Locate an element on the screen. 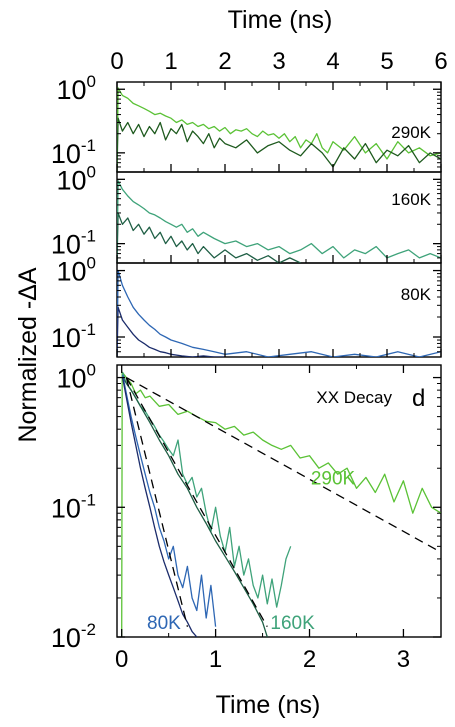 This screenshot has height=727, width=455. ytick-label-3-0: 10⁰ is located at coordinates (76, 377).